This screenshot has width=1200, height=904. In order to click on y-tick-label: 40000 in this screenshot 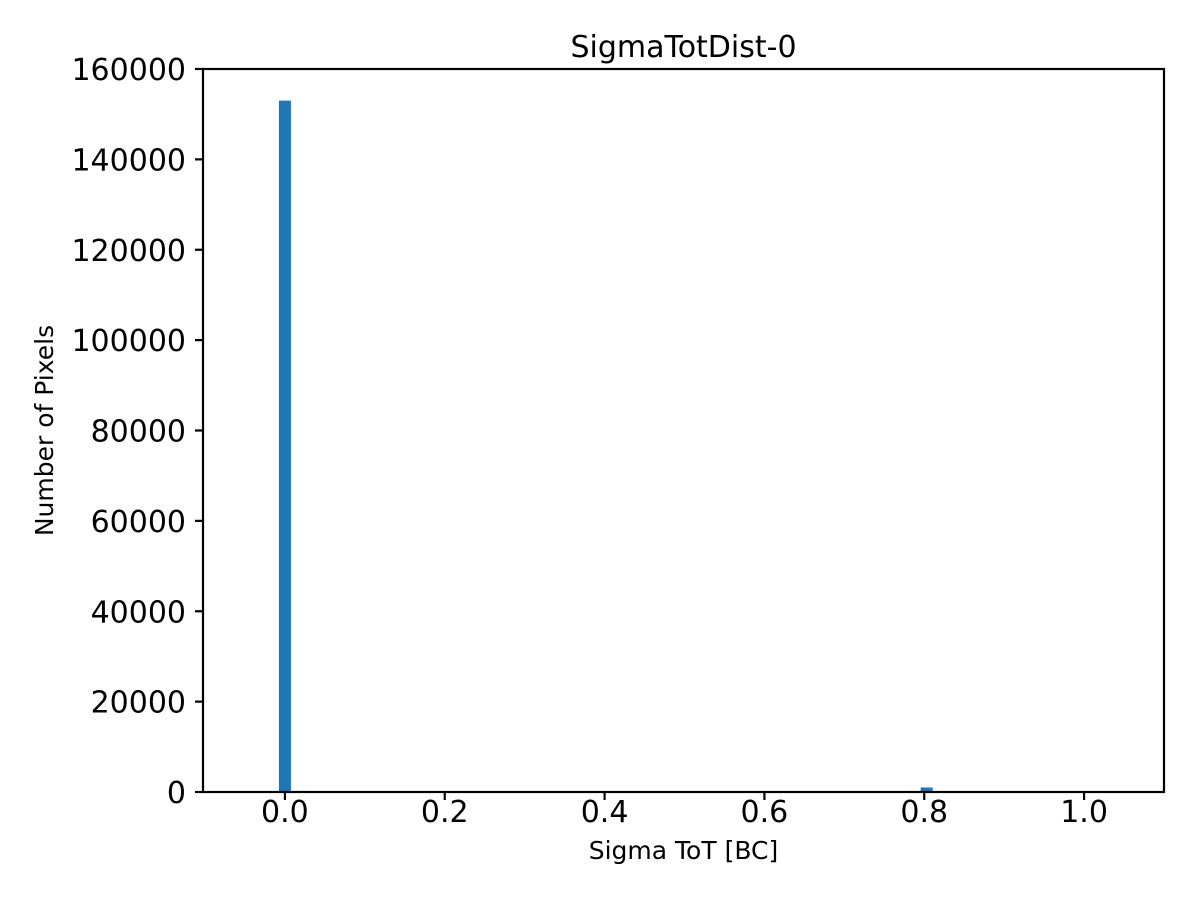, I will do `click(138, 612)`.